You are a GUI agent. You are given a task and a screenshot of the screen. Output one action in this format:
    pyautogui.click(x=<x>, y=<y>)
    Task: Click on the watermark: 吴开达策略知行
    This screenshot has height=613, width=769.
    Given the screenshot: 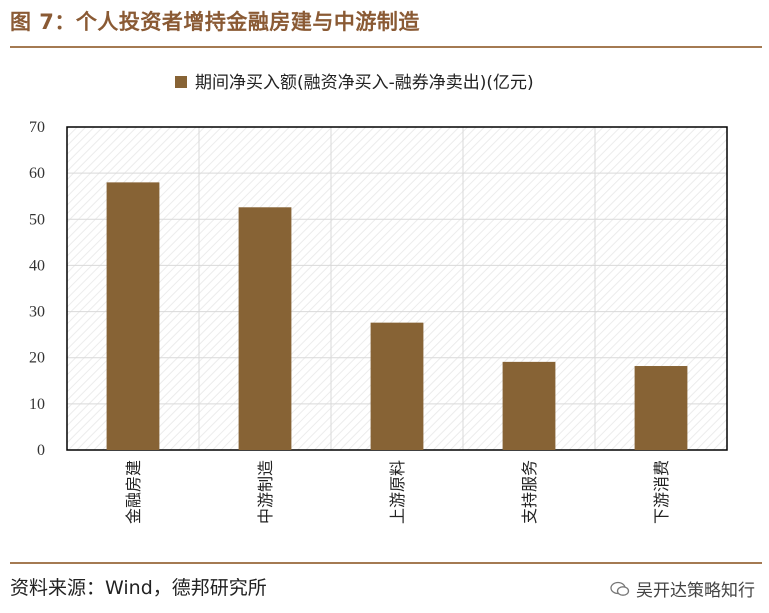 What is the action you would take?
    pyautogui.click(x=682, y=588)
    